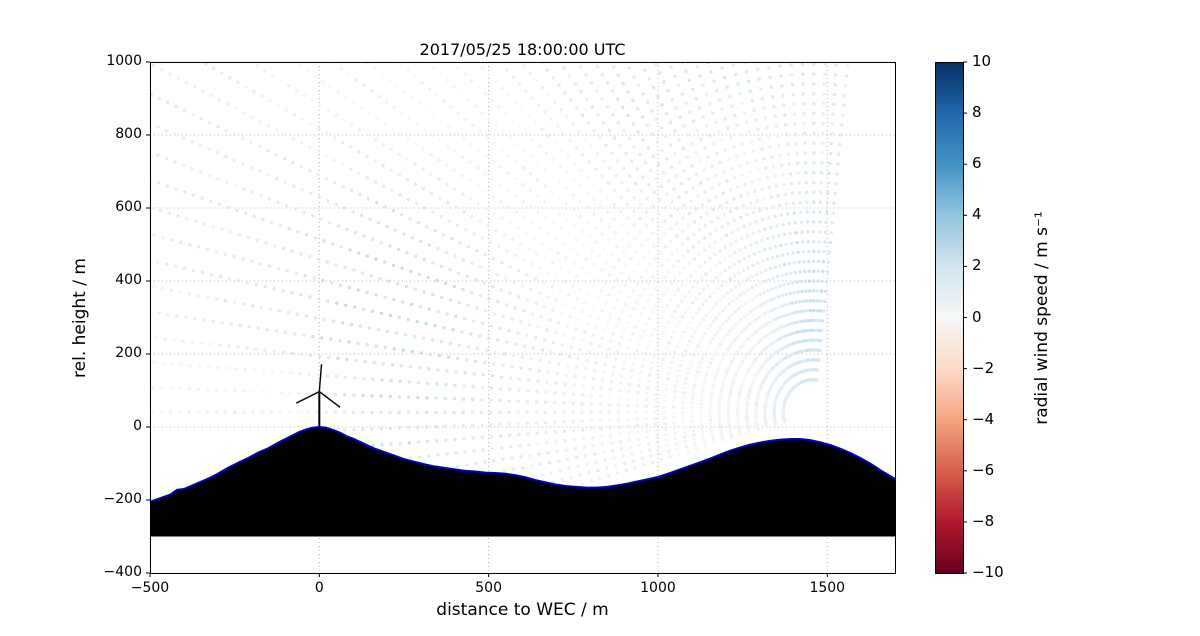 The width and height of the screenshot is (1200, 636). I want to click on y-tick-label: 0, so click(137, 426).